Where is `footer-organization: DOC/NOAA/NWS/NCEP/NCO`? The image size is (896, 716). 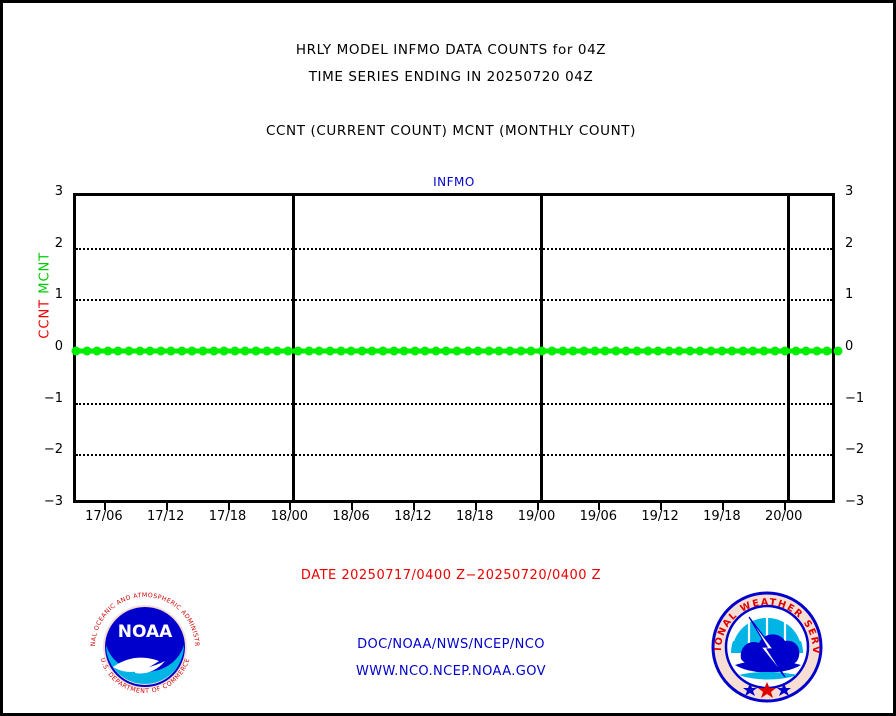
footer-organization: DOC/NOAA/NWS/NCEP/NCO is located at coordinates (451, 644).